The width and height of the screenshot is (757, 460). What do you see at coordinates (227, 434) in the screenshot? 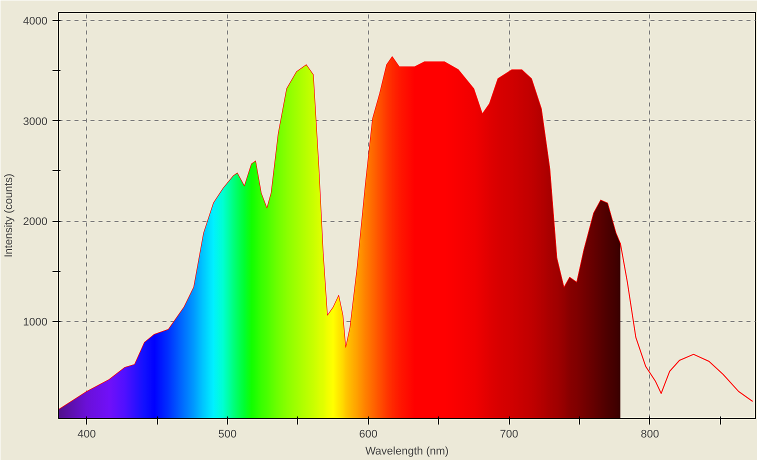
I see `x-tick-label: 500` at bounding box center [227, 434].